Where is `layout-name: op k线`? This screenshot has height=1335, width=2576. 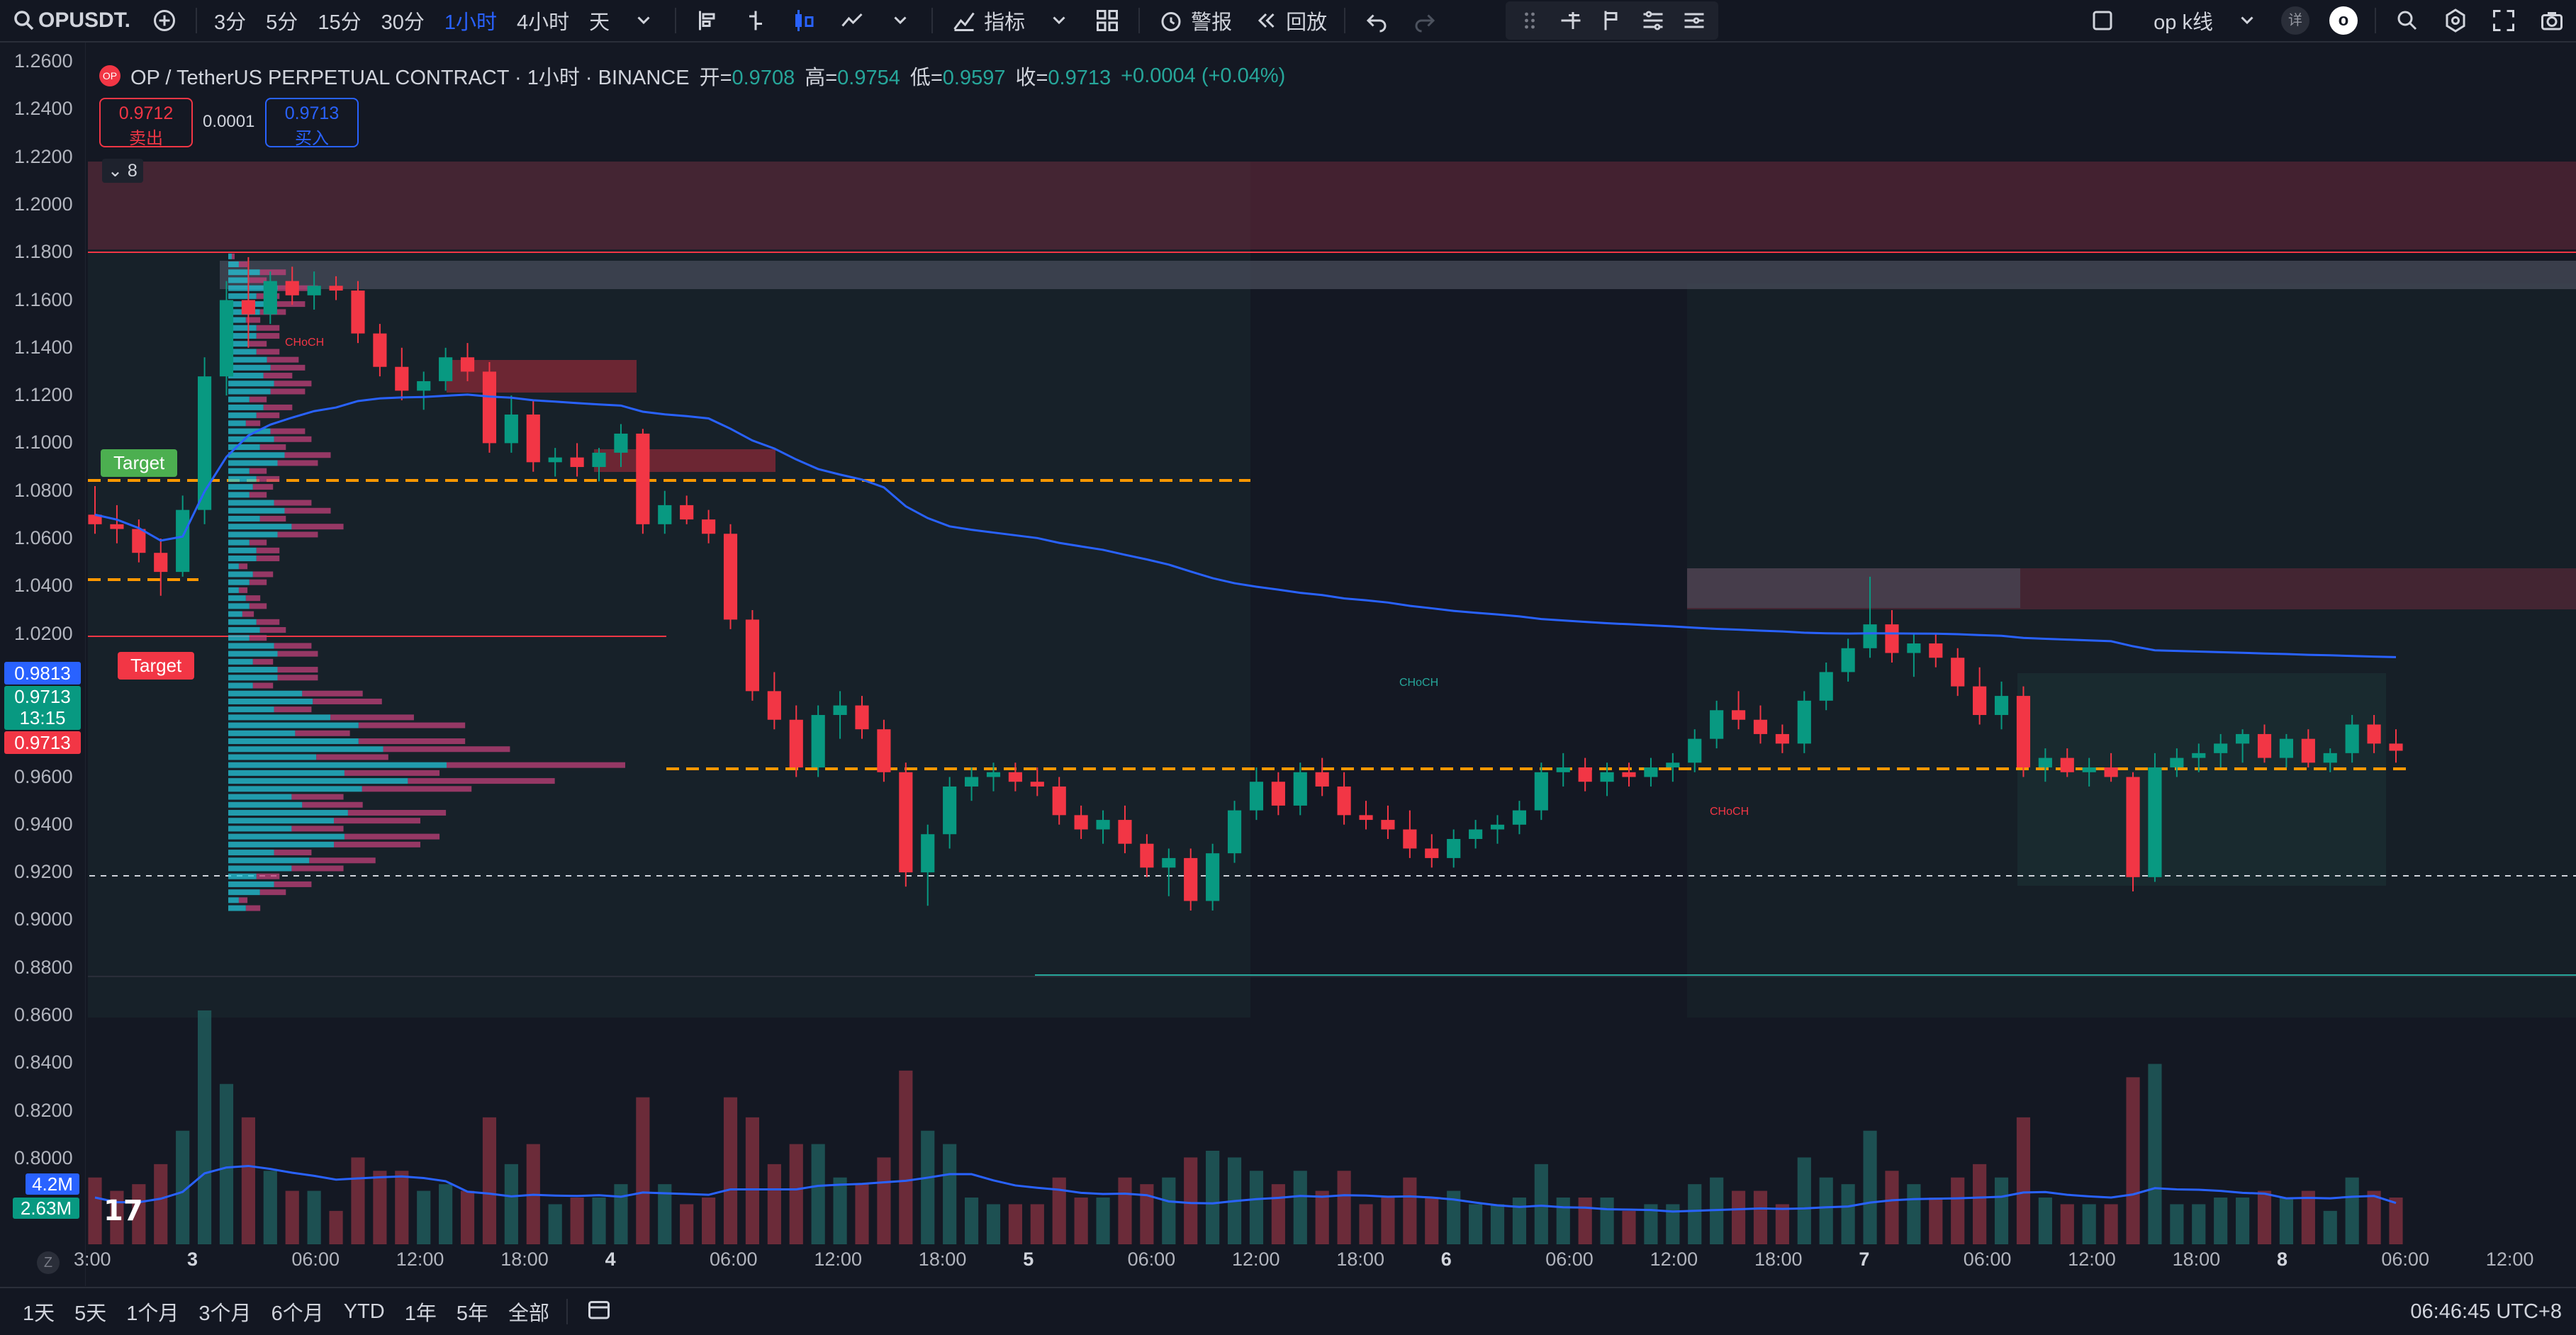
layout-name: op k线 is located at coordinates (2183, 22).